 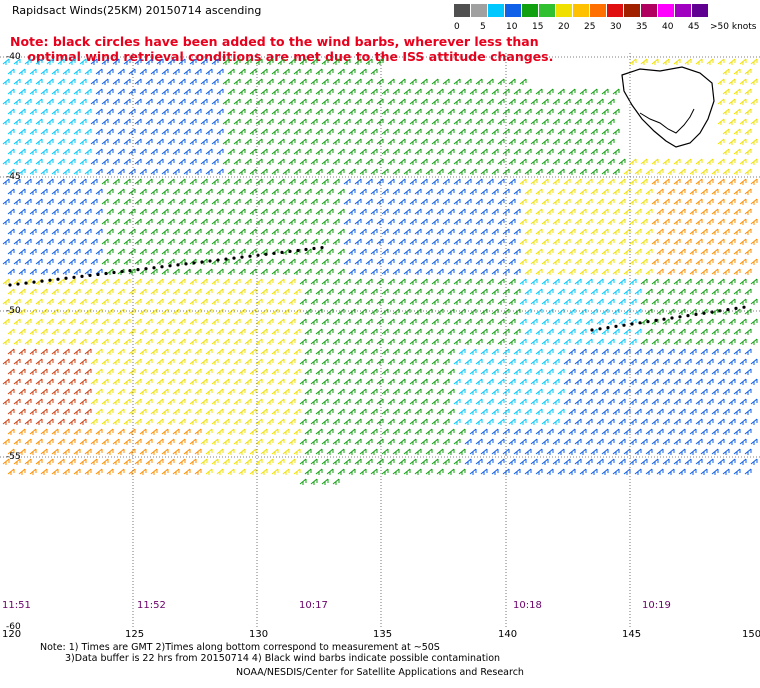 What do you see at coordinates (13, 57) in the screenshot?
I see `latitude-label: -40` at bounding box center [13, 57].